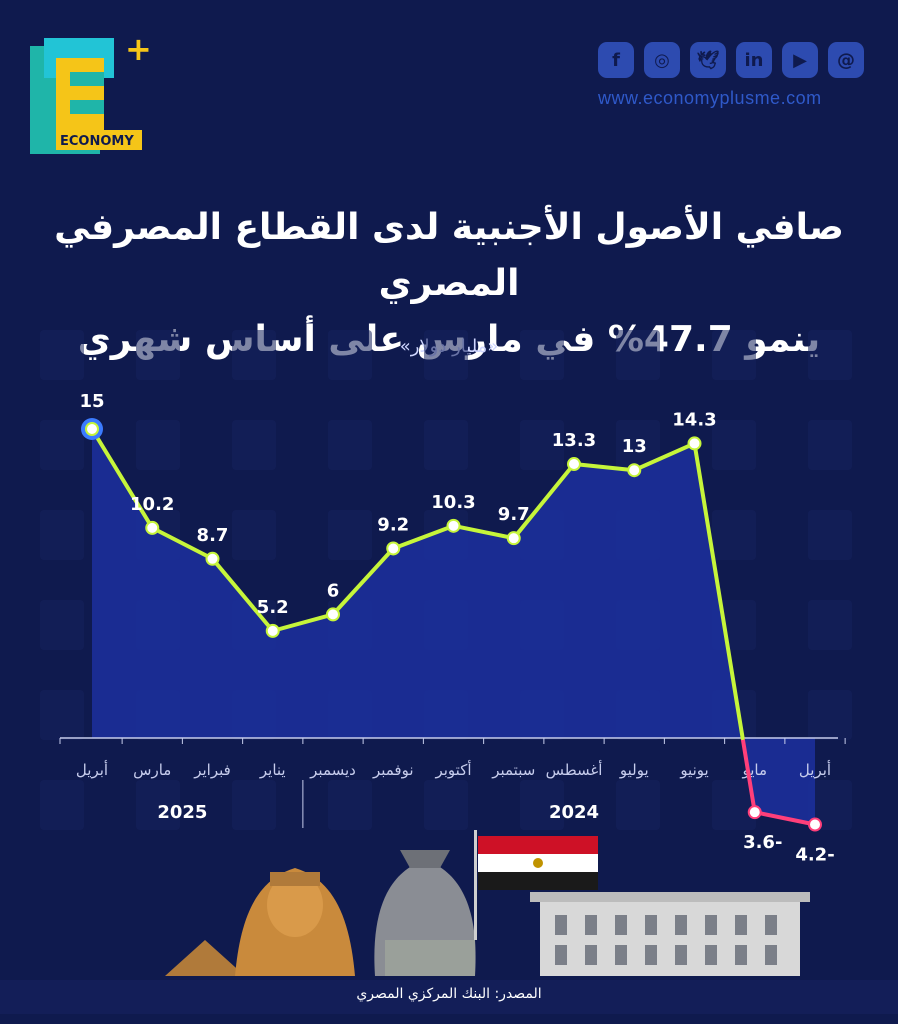  What do you see at coordinates (634, 446) in the screenshot?
I see `data-label: 13` at bounding box center [634, 446].